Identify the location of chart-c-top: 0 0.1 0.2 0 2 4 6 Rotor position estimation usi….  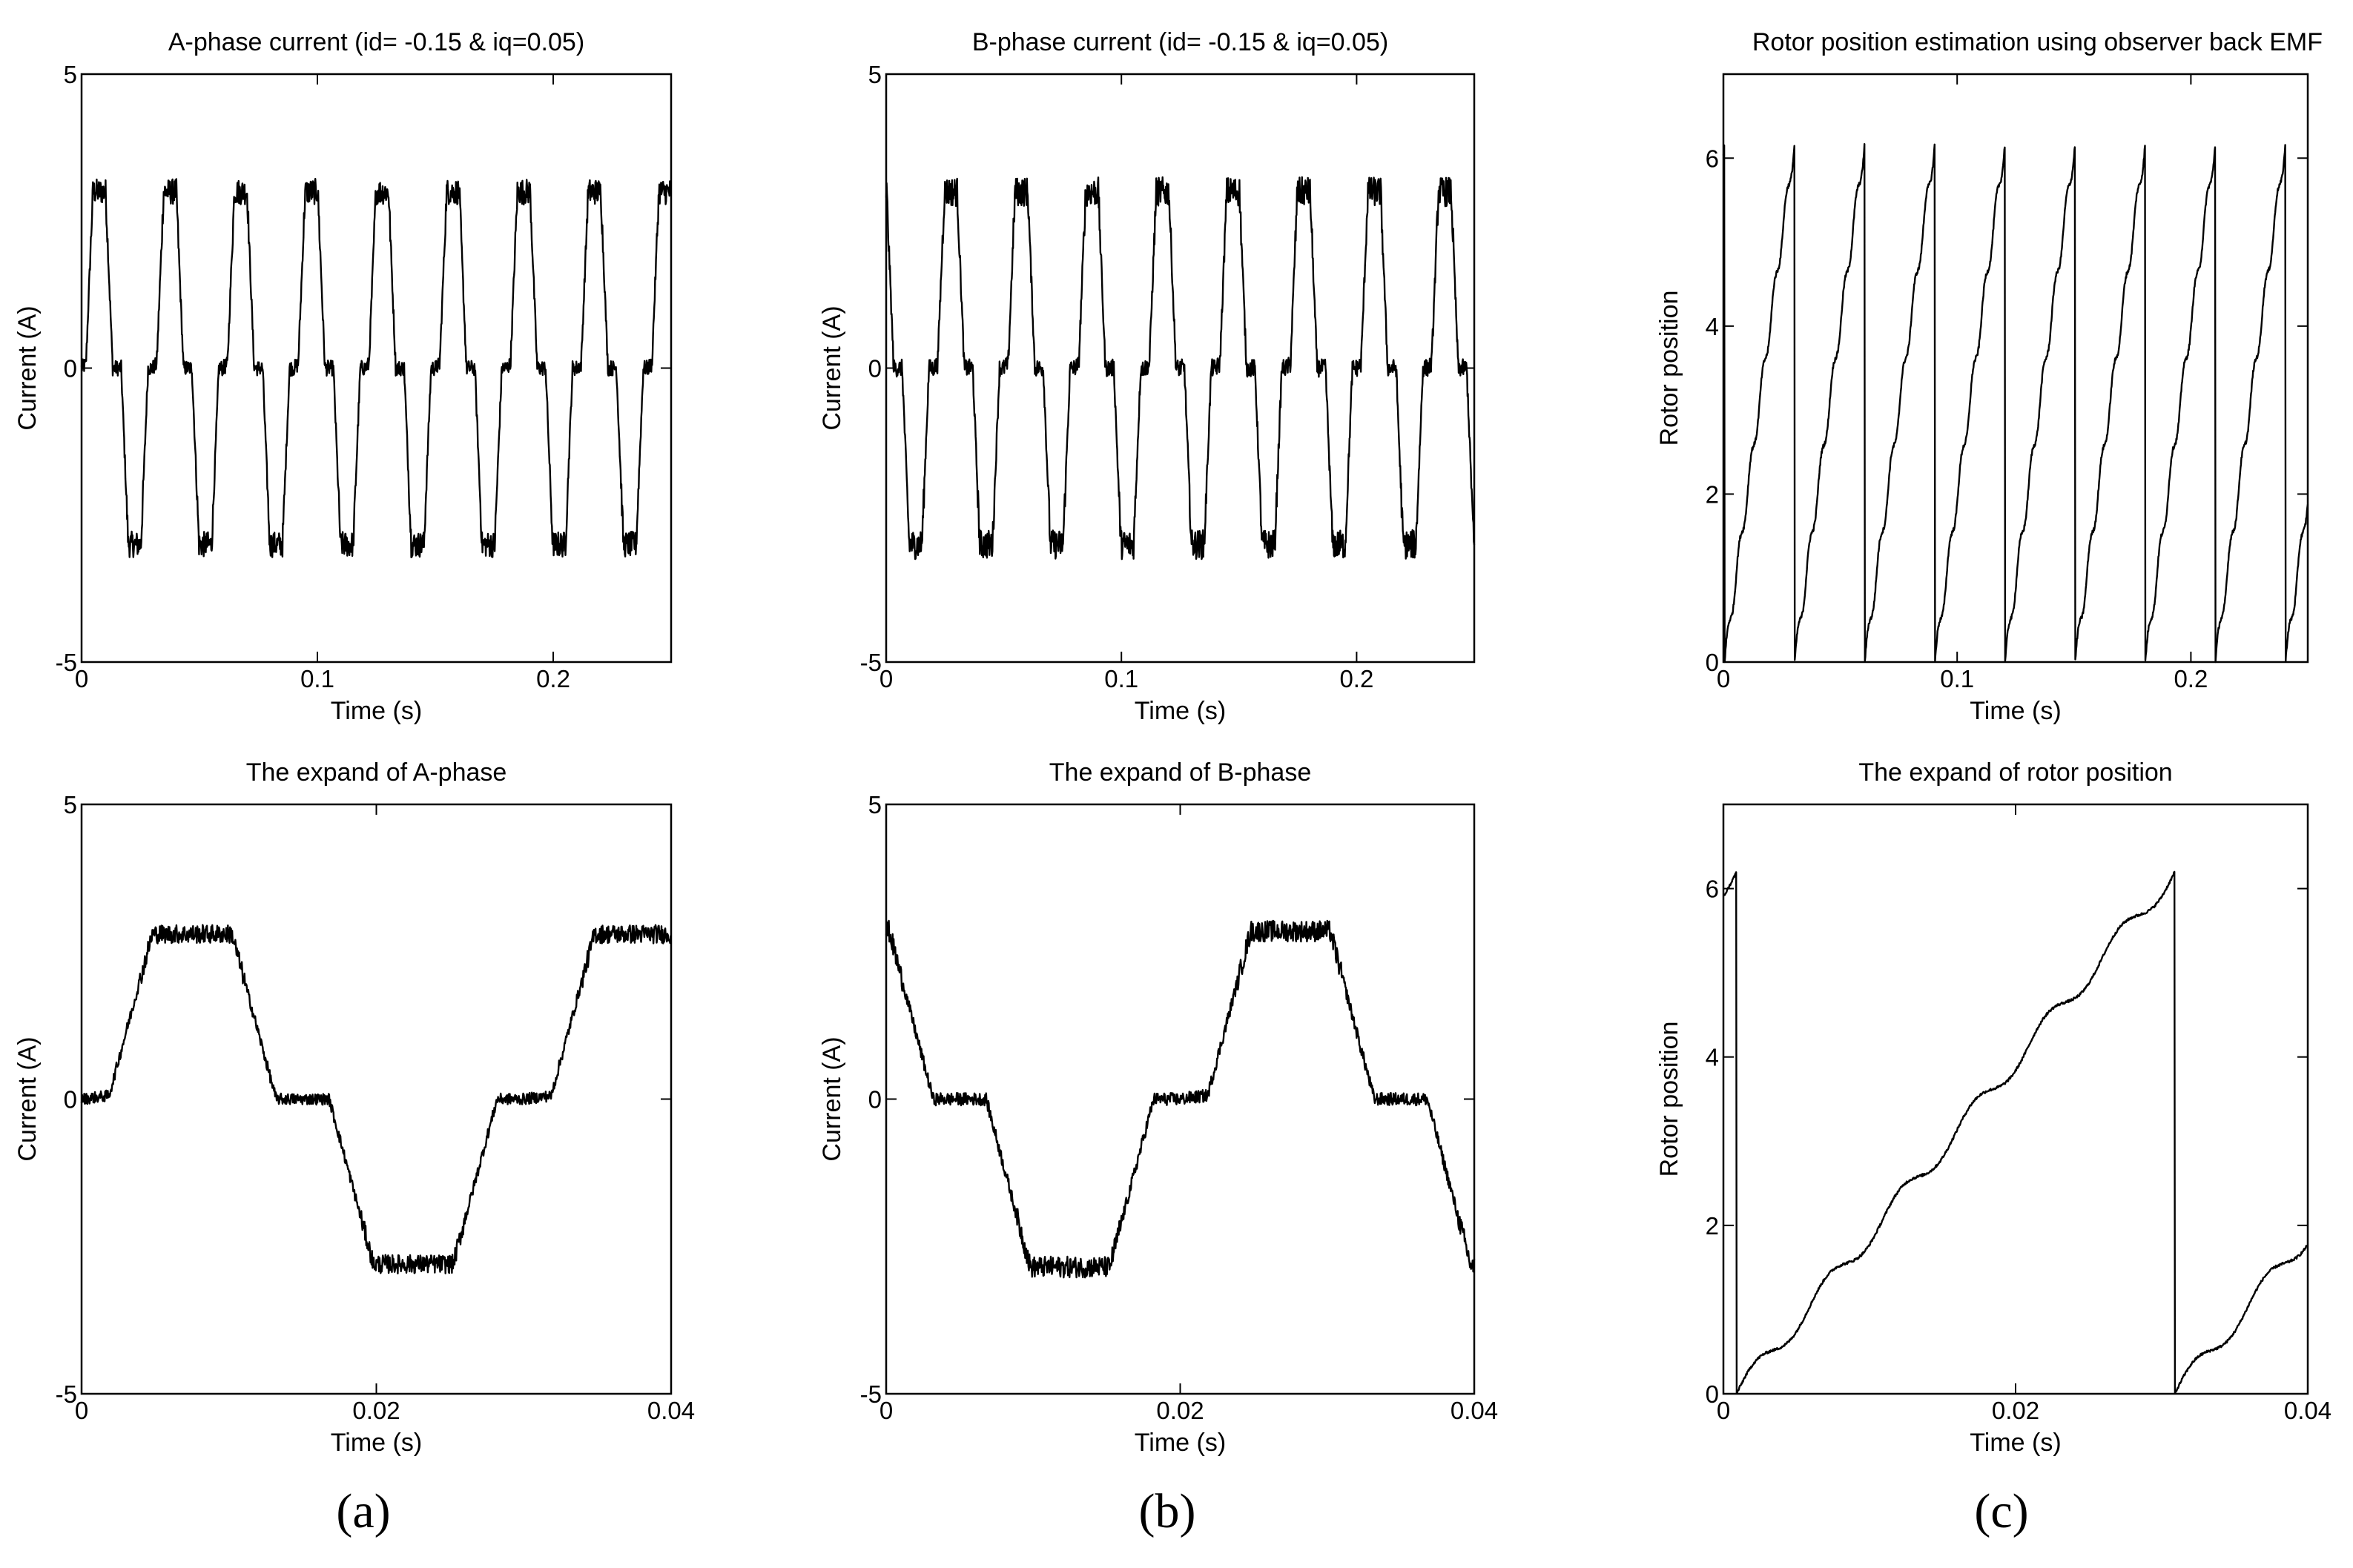
(1989, 376).